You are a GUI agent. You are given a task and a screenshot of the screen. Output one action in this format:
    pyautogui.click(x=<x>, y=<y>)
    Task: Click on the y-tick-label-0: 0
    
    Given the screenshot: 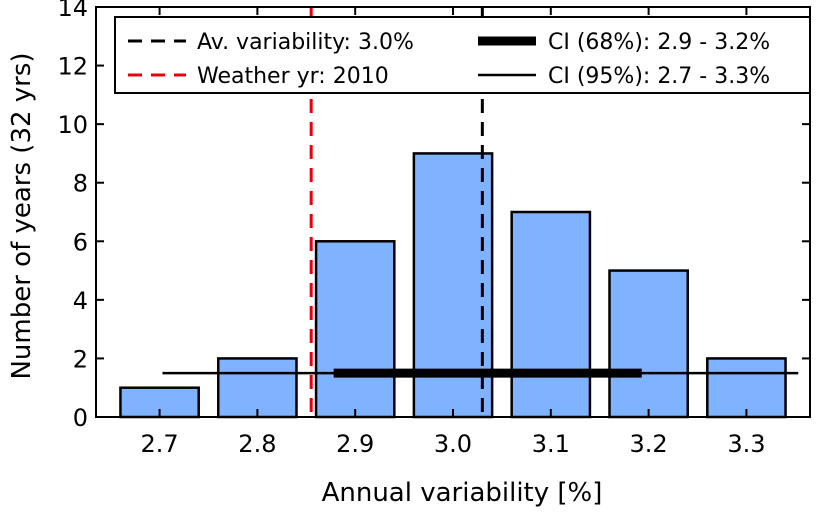 What is the action you would take?
    pyautogui.click(x=80, y=418)
    